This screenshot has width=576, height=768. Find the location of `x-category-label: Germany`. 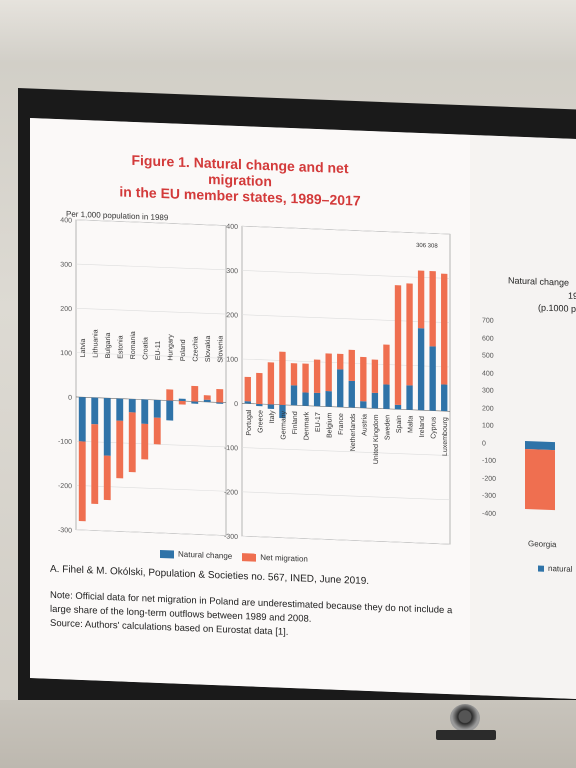

x-category-label: Germany is located at coordinates (283, 425).